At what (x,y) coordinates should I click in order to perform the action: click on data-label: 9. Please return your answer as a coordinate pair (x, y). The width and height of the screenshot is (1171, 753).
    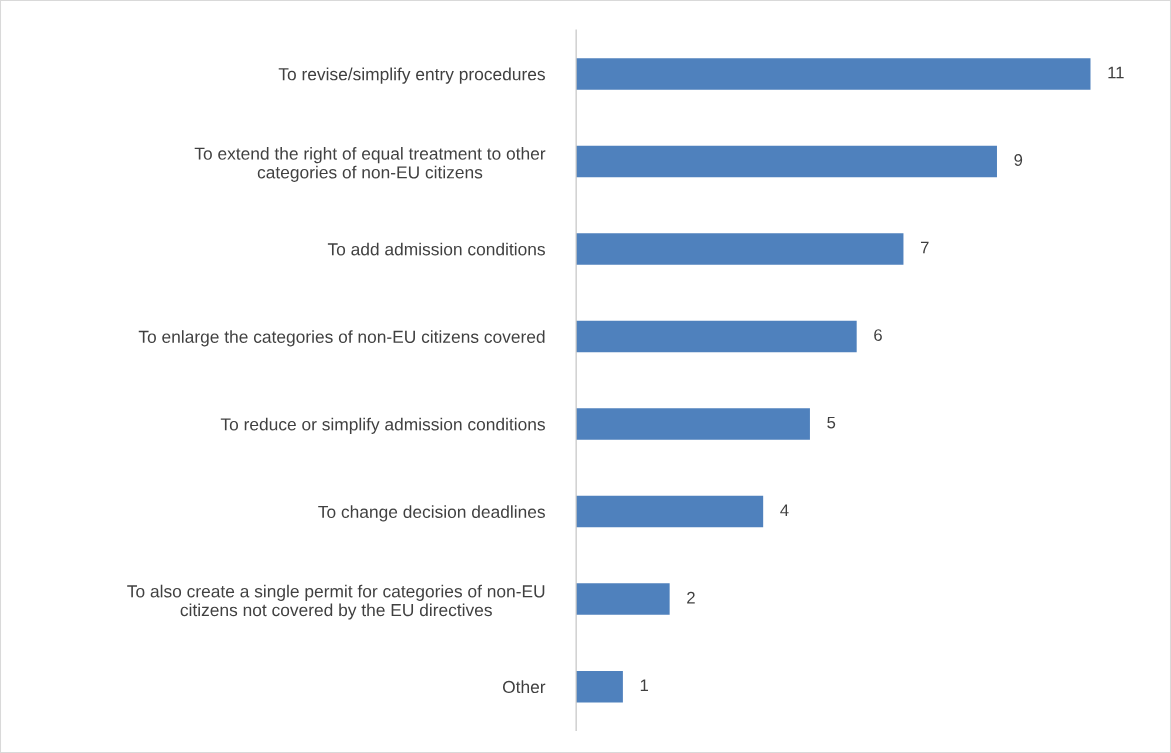
    Looking at the image, I should click on (1018, 160).